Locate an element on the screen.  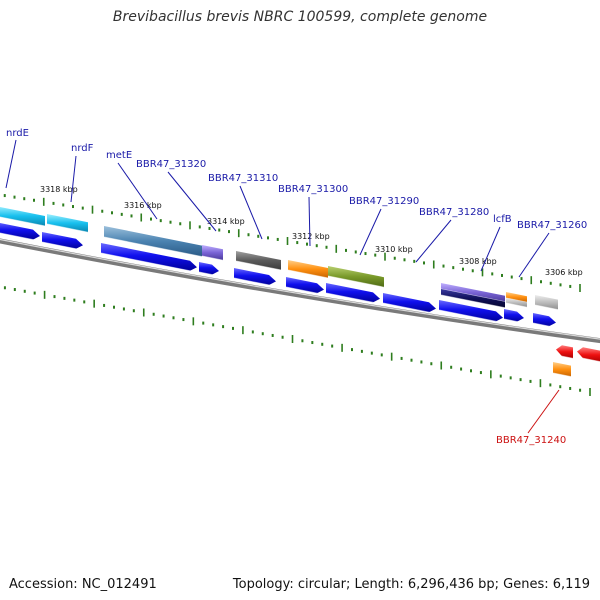
gene-label: BBR47_31260 is located at coordinates (552, 225).